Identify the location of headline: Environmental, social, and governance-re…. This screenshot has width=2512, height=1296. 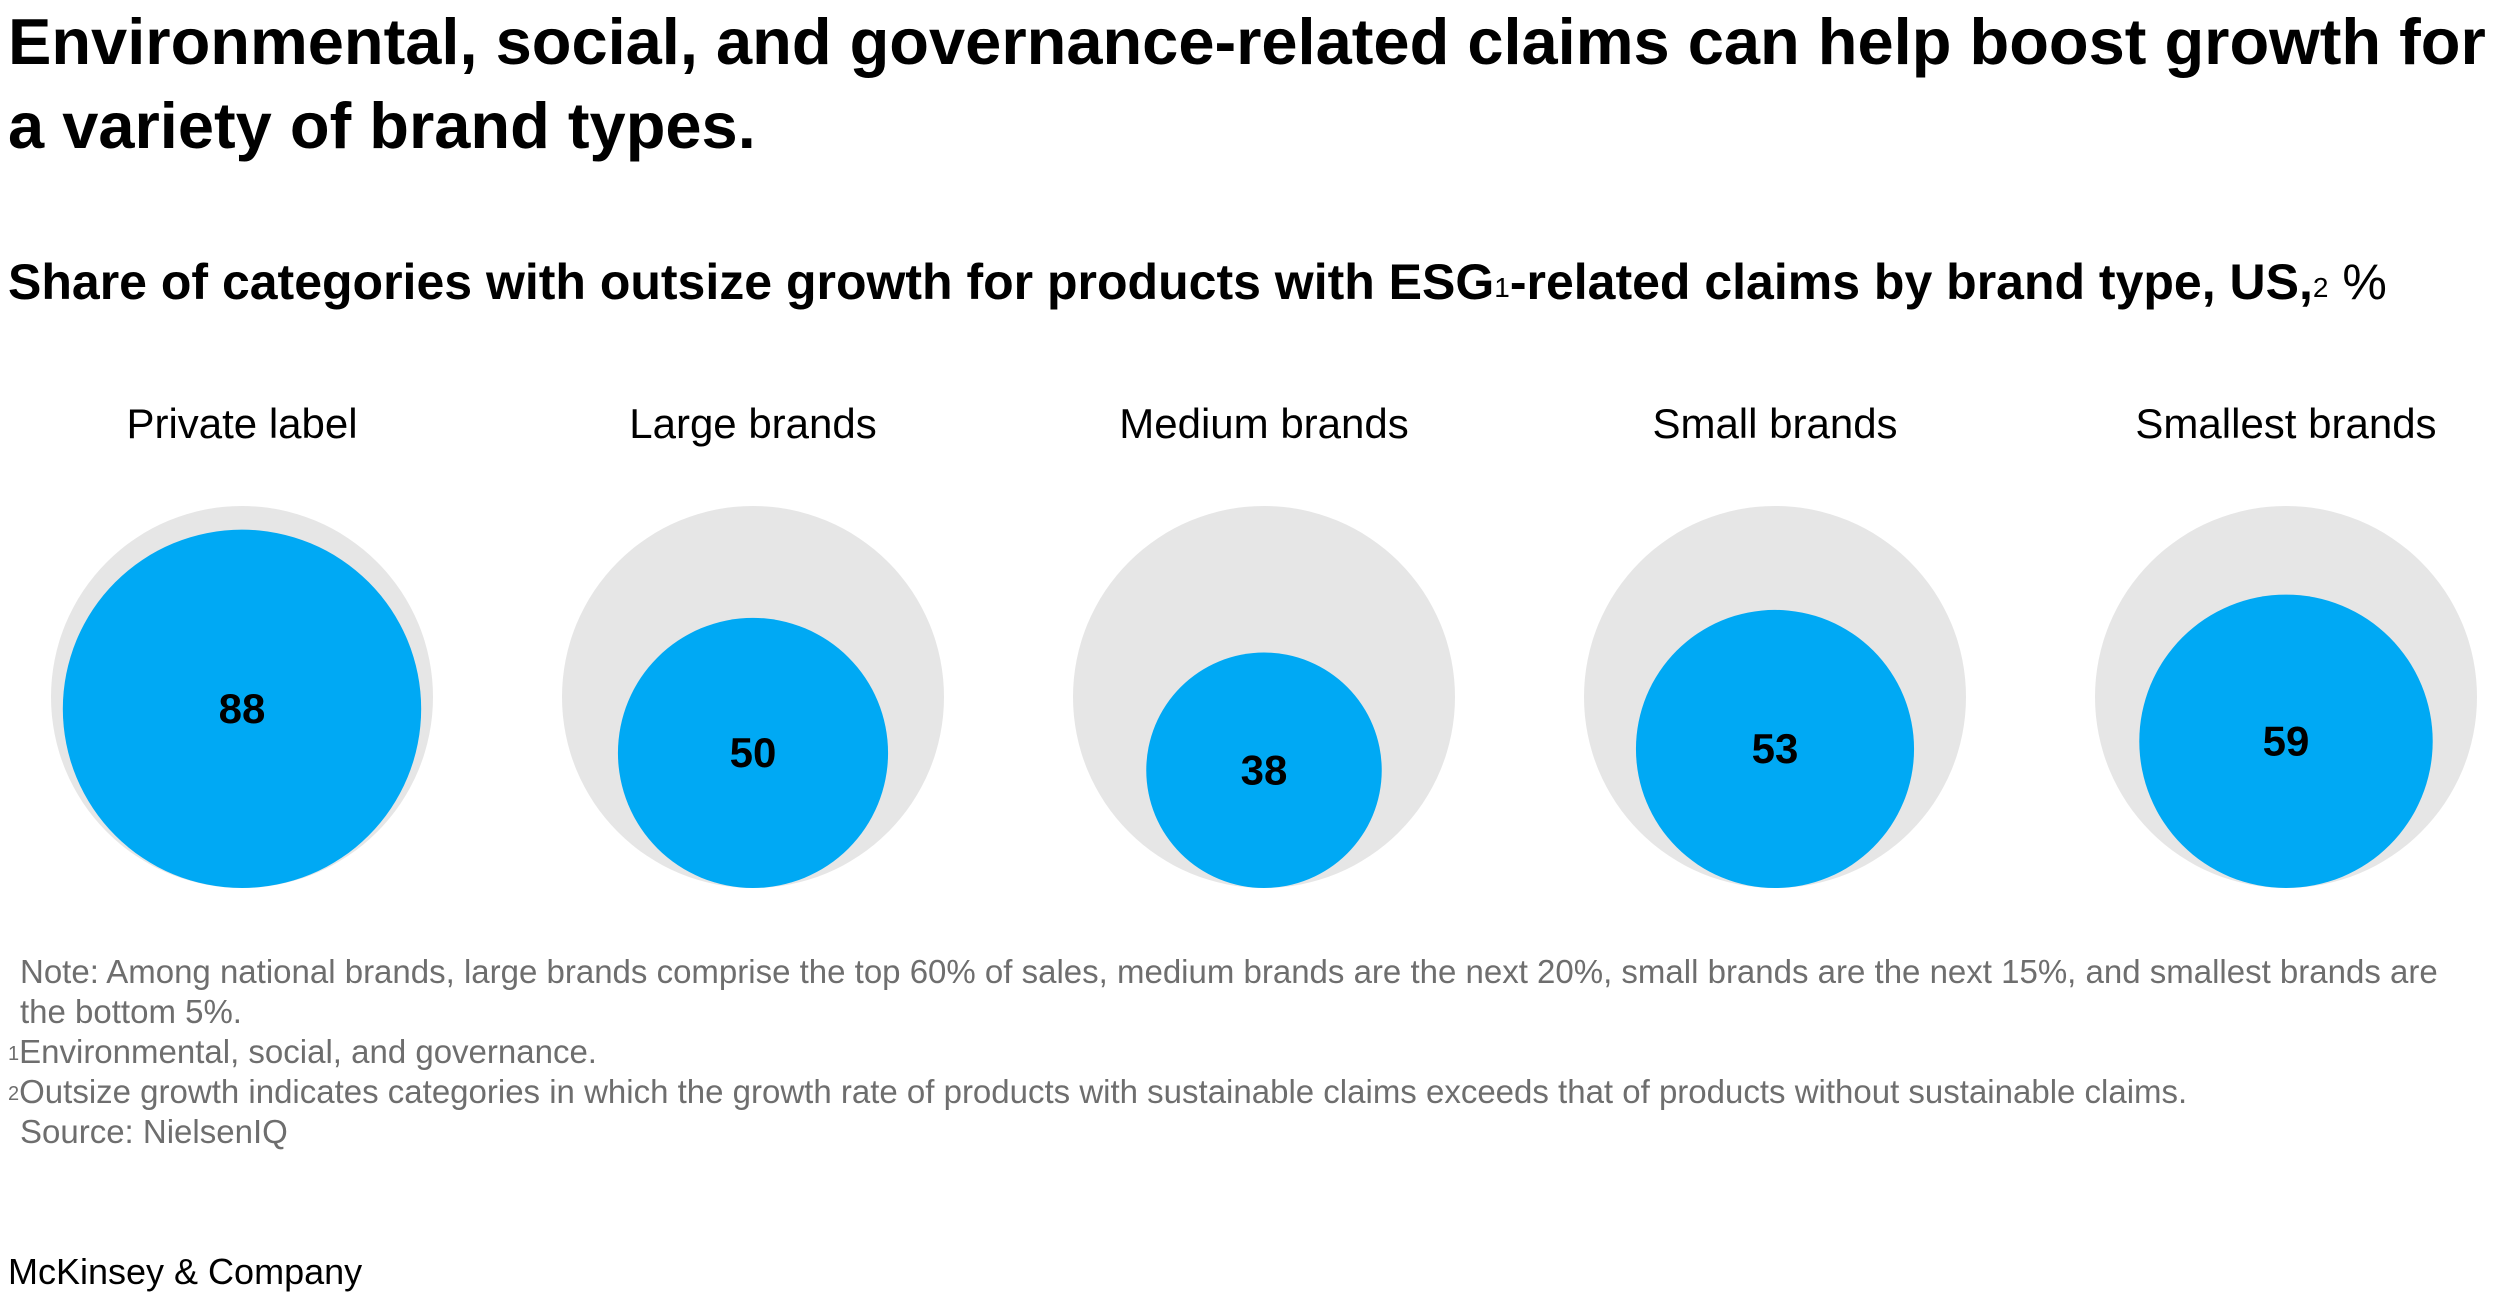
(1247, 83).